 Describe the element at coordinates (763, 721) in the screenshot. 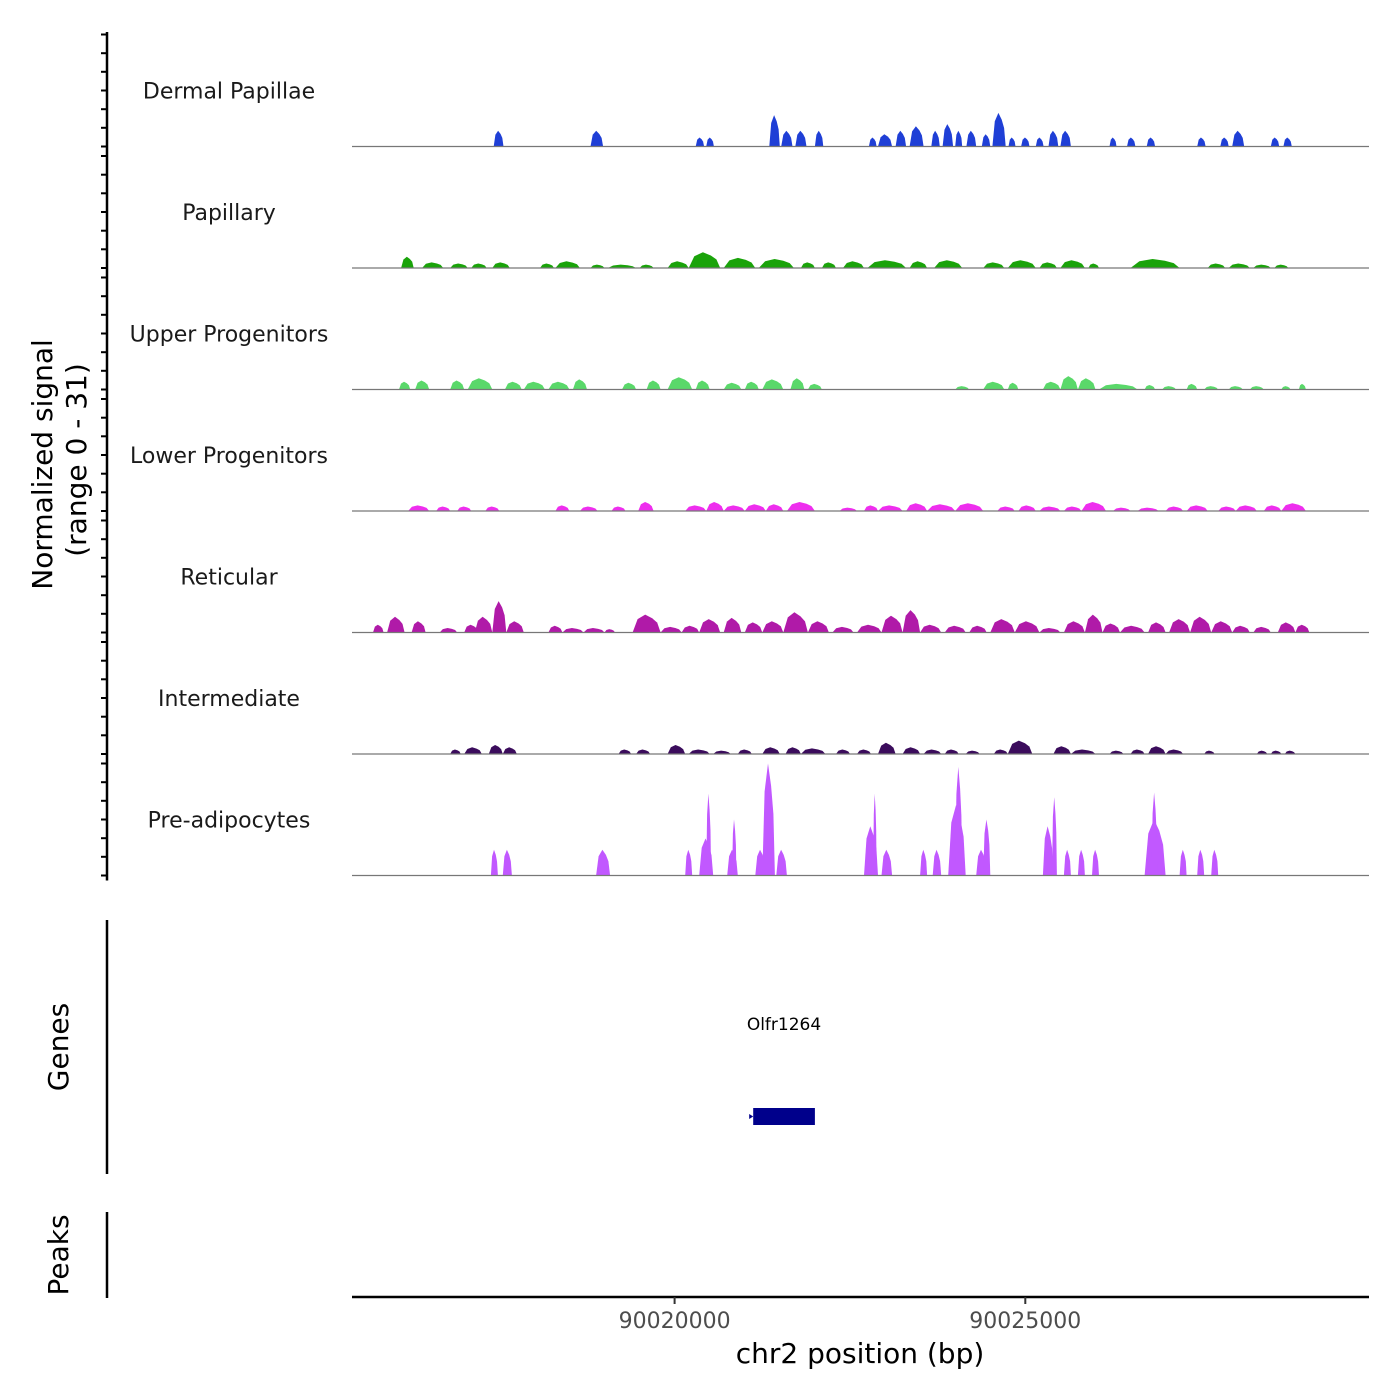

I see `track-intermediate: Intermediate` at that location.